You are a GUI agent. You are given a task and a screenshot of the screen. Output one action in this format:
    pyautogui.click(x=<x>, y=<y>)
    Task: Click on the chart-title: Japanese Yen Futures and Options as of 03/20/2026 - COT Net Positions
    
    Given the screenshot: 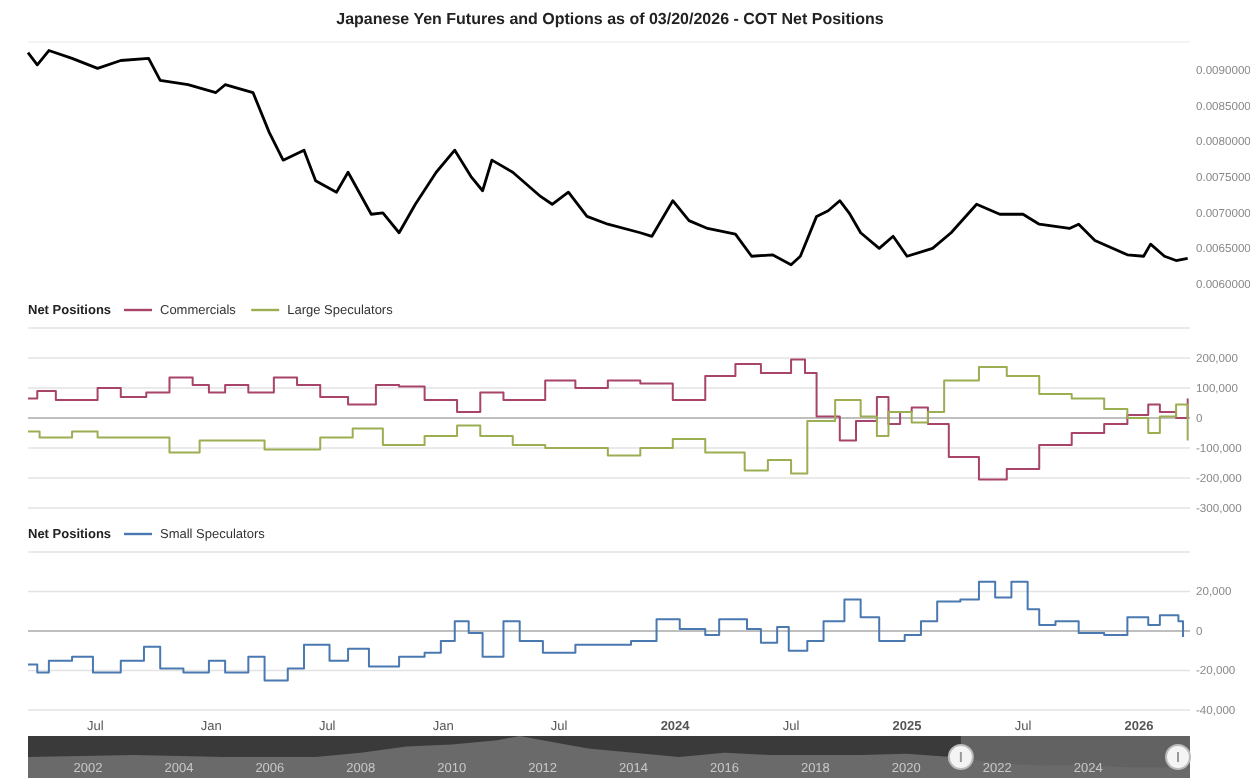 What is the action you would take?
    pyautogui.click(x=610, y=19)
    